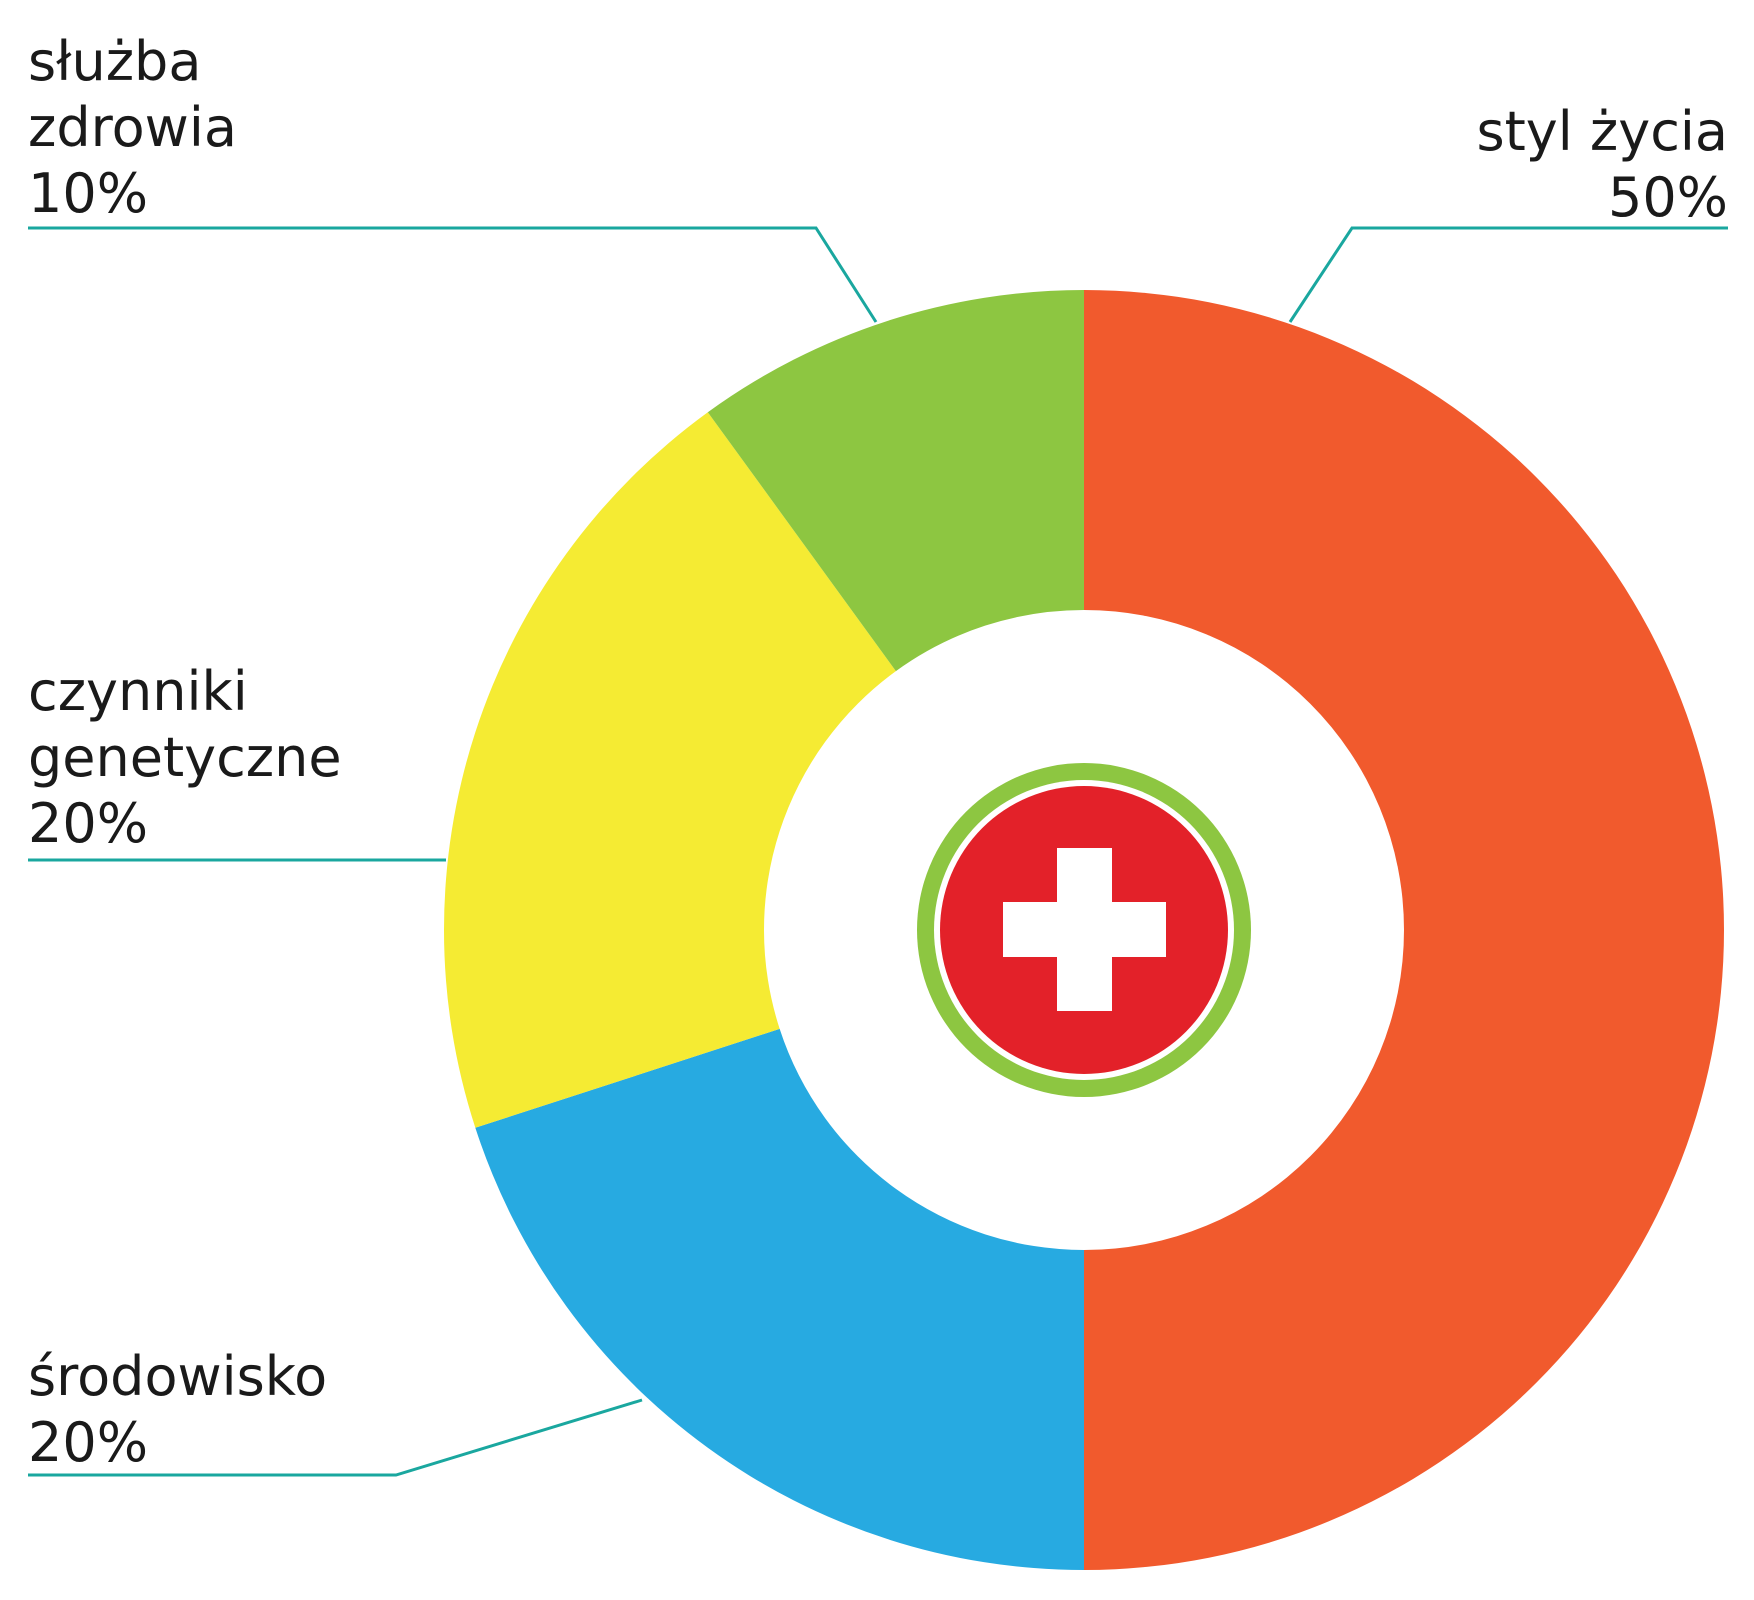 Image resolution: width=1754 pixels, height=1600 pixels. What do you see at coordinates (1508, 274) in the screenshot?
I see `leader-line-styl-zycia` at bounding box center [1508, 274].